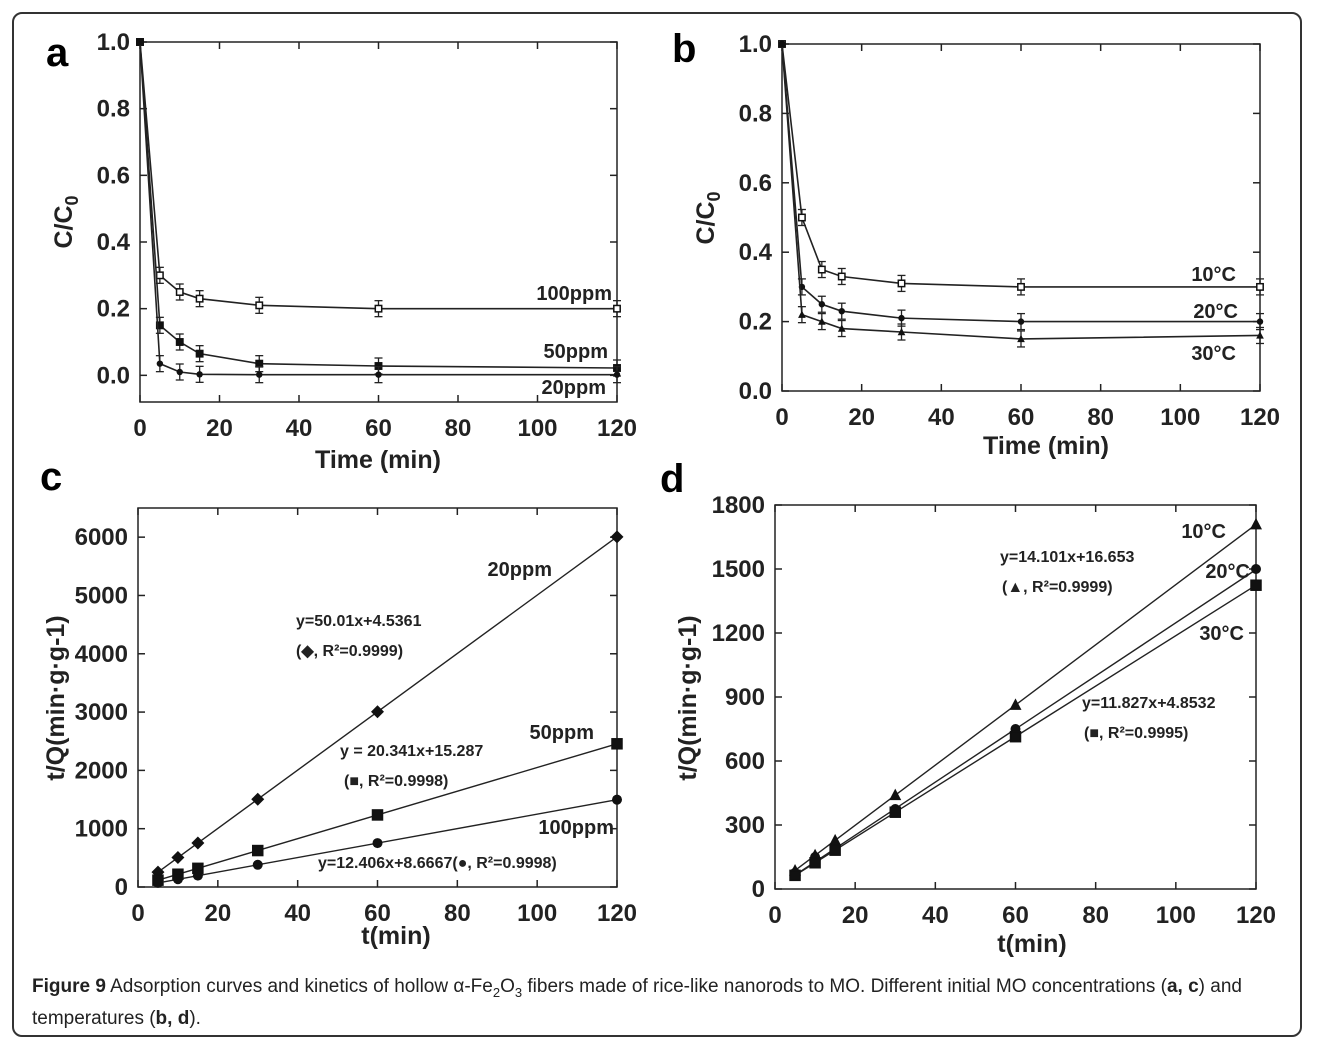 The height and width of the screenshot is (1053, 1318). I want to click on x-tick-label-c: 100, so click(537, 913).